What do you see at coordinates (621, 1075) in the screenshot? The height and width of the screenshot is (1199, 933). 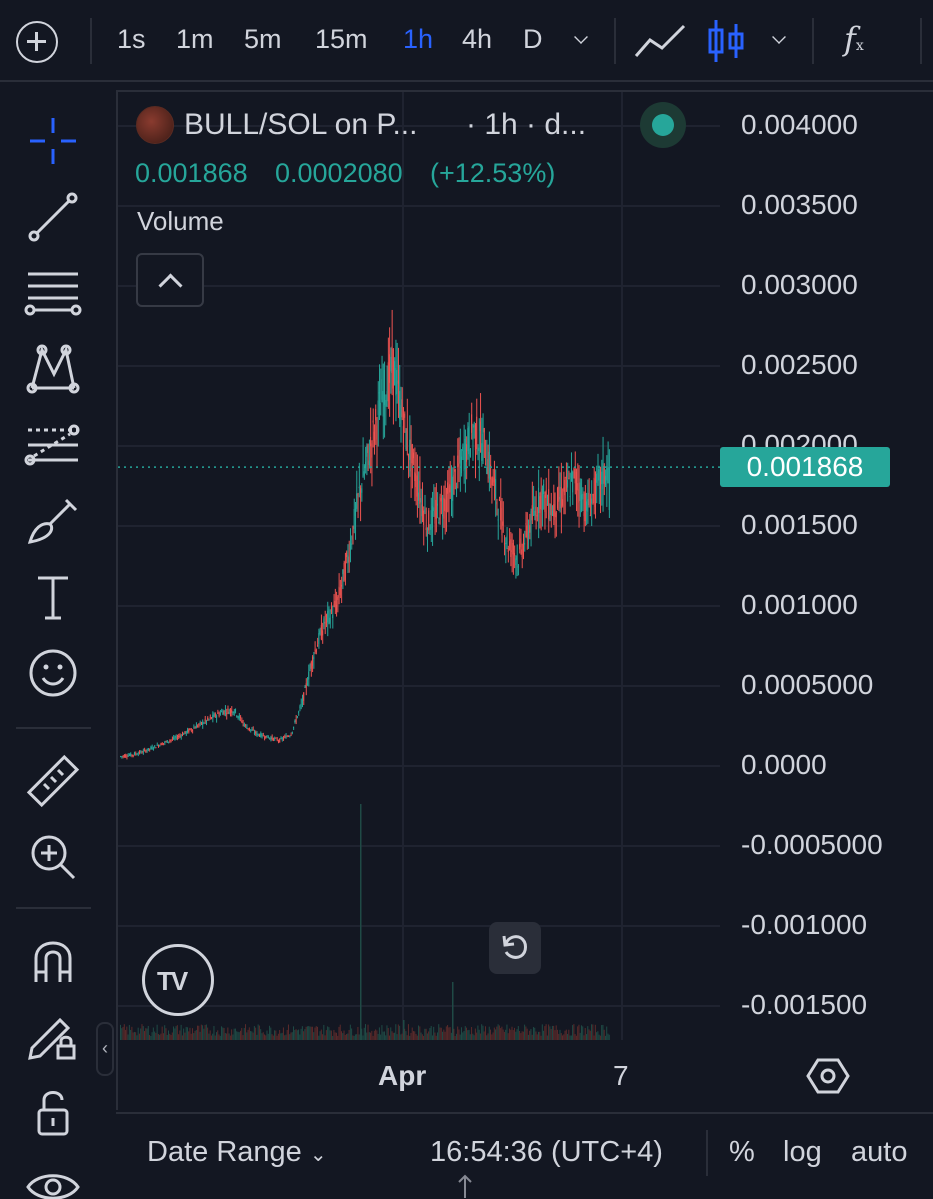 I see `time-label-7: 7` at bounding box center [621, 1075].